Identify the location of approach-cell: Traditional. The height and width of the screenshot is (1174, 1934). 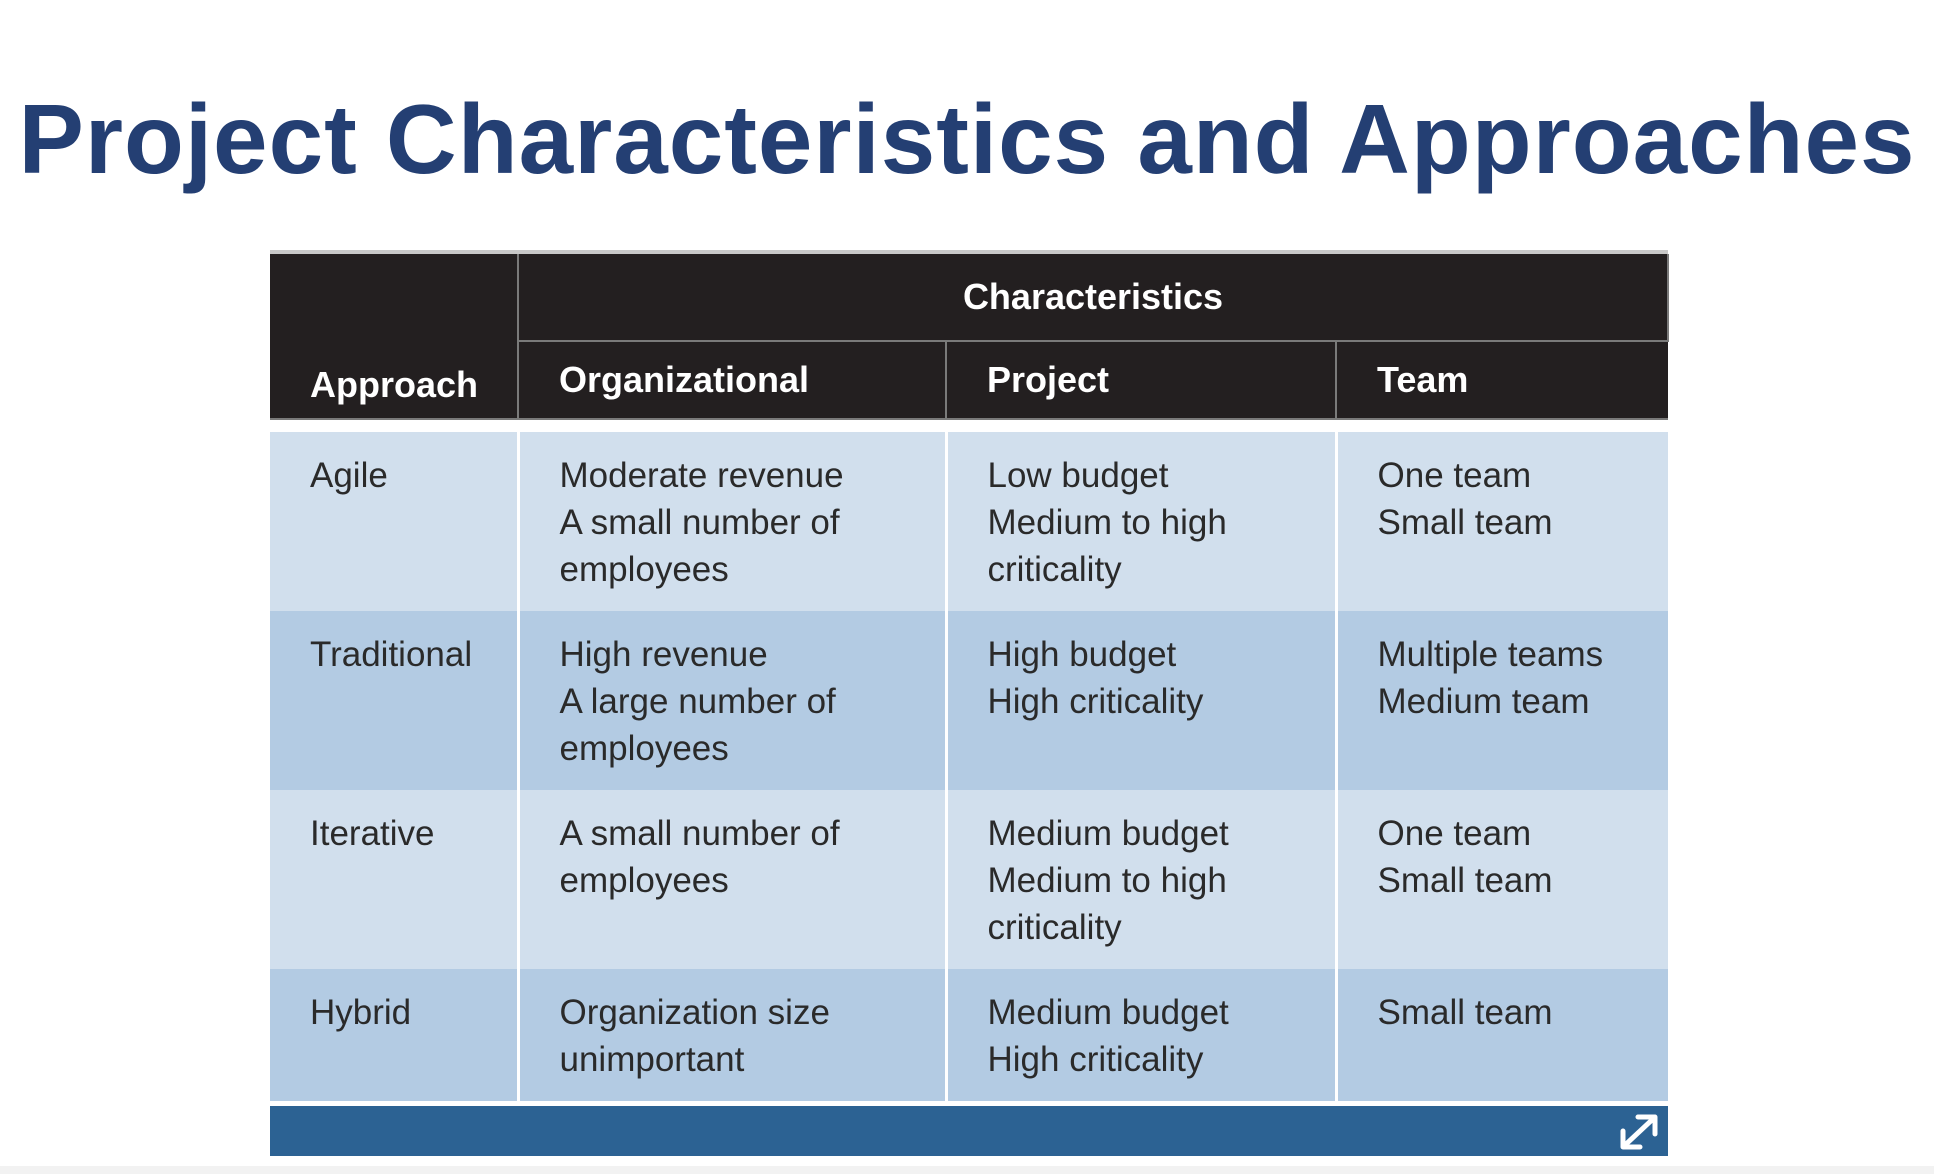
(395, 700).